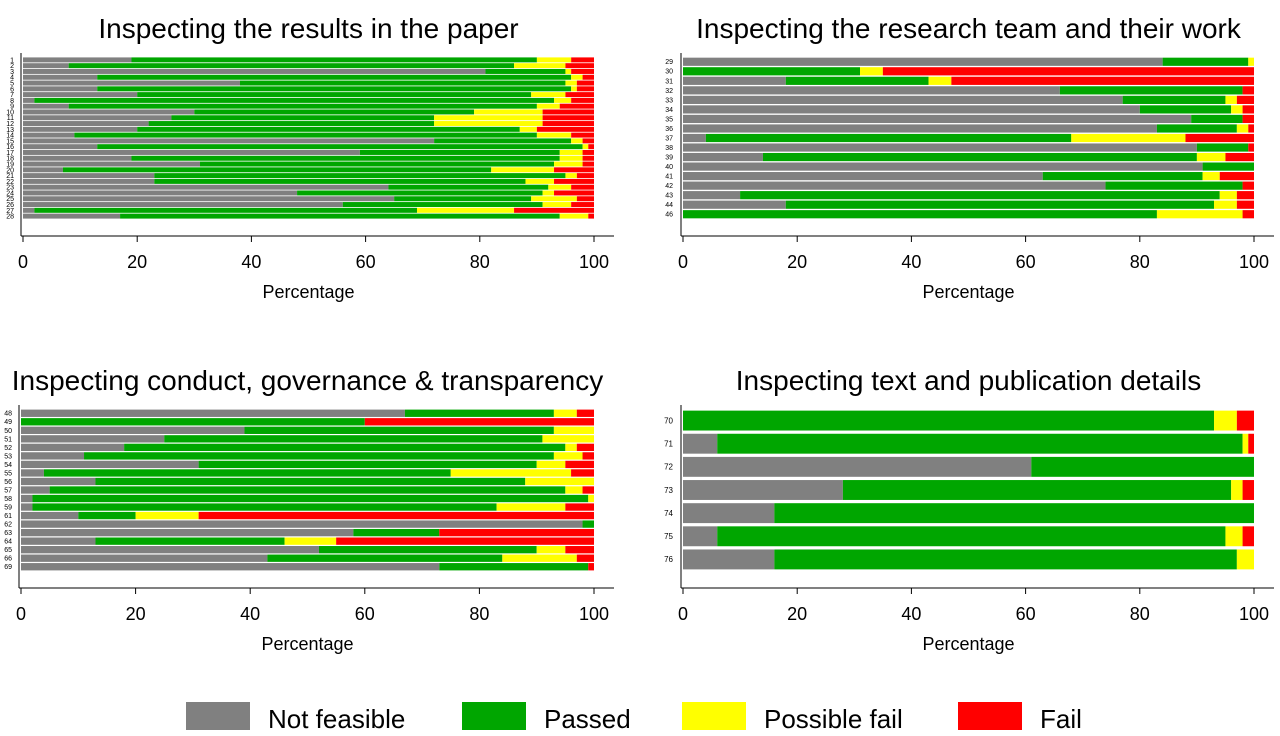  What do you see at coordinates (668, 536) in the screenshot?
I see `category-label: 75` at bounding box center [668, 536].